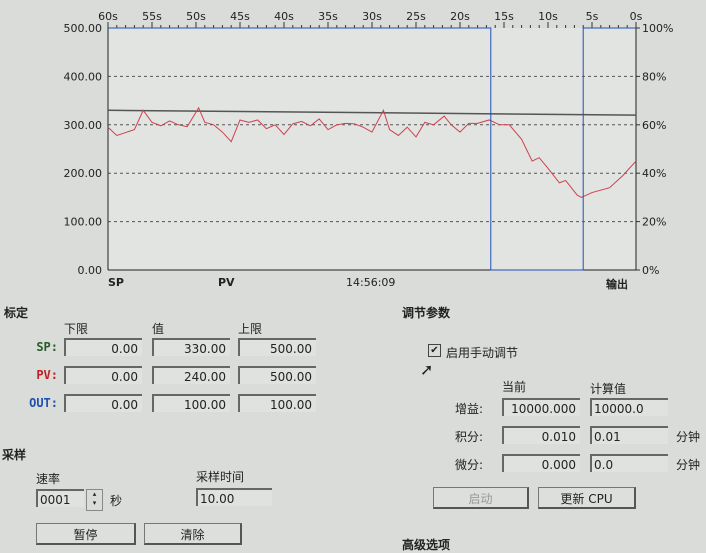 Image resolution: width=706 pixels, height=553 pixels. Describe the element at coordinates (108, 16) in the screenshot. I see `x-tick: 60s` at that location.